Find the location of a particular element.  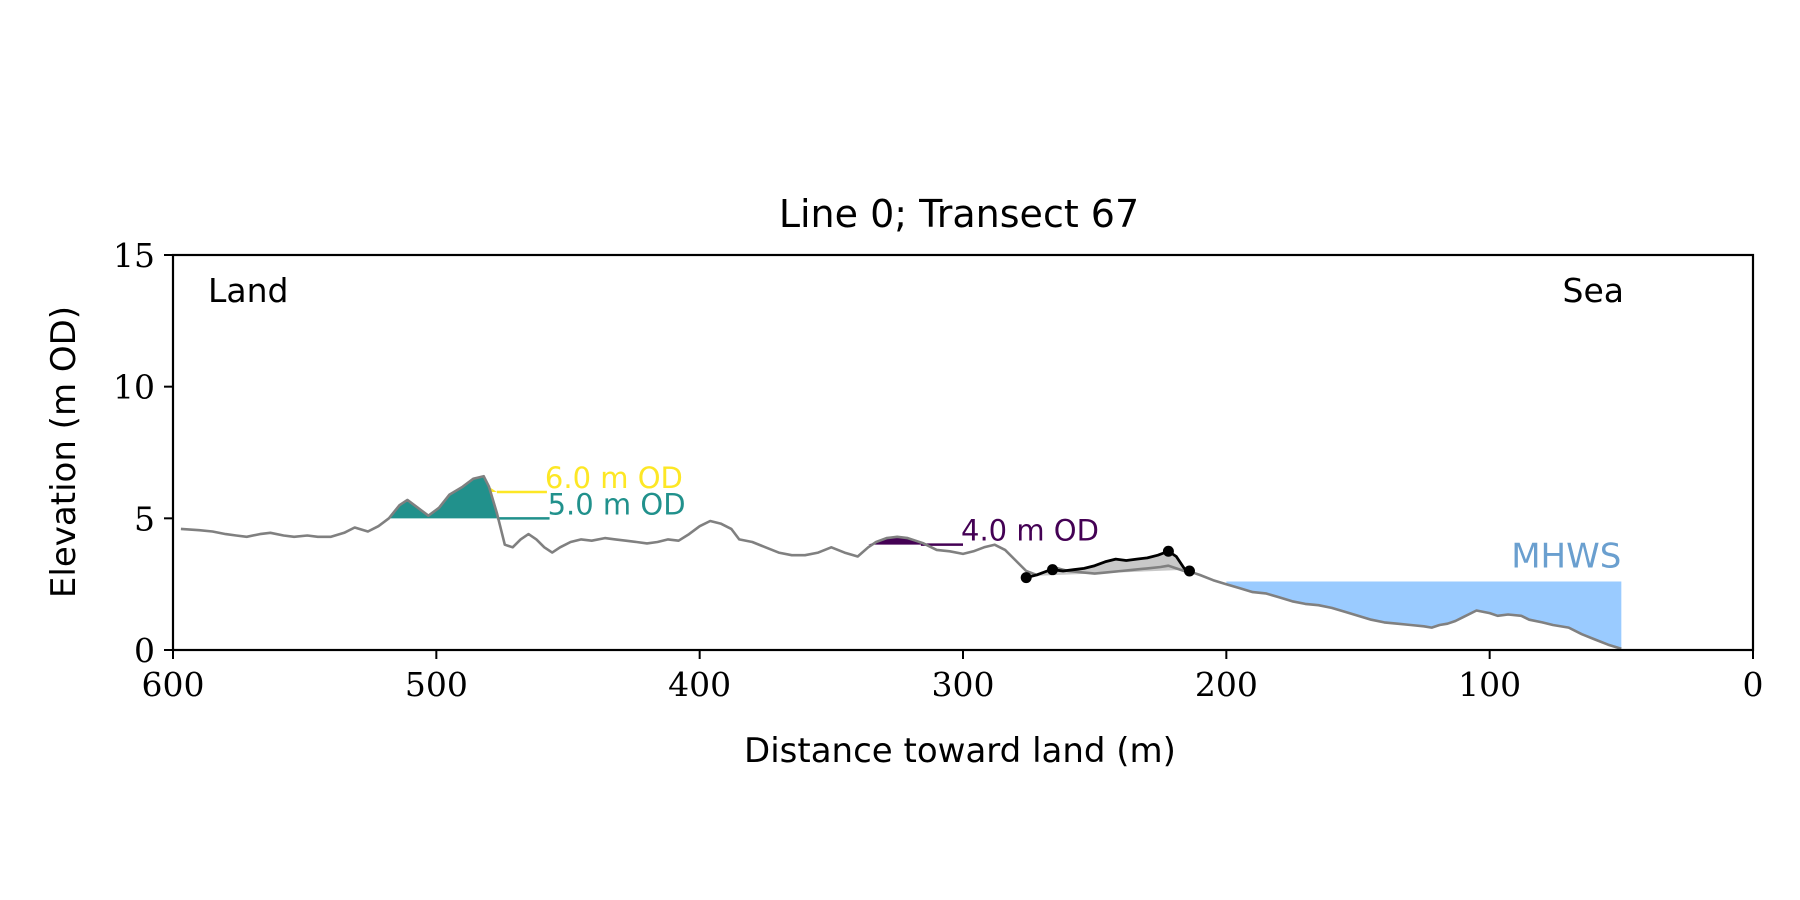

y-tick-label-0: 0 is located at coordinates (144, 650).